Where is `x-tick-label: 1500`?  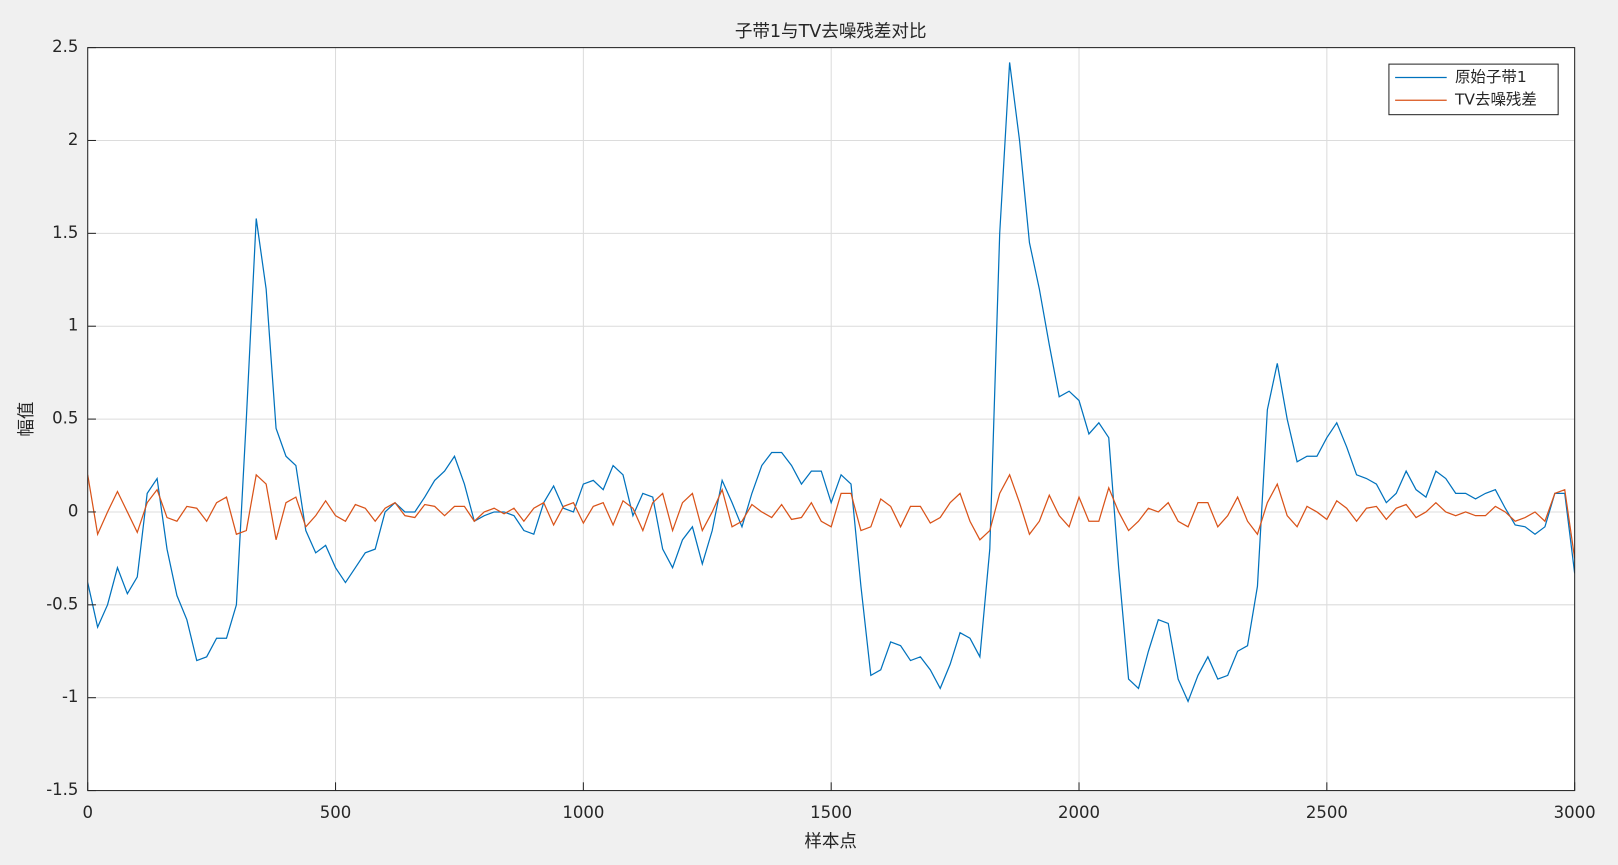 x-tick-label: 1500 is located at coordinates (831, 812).